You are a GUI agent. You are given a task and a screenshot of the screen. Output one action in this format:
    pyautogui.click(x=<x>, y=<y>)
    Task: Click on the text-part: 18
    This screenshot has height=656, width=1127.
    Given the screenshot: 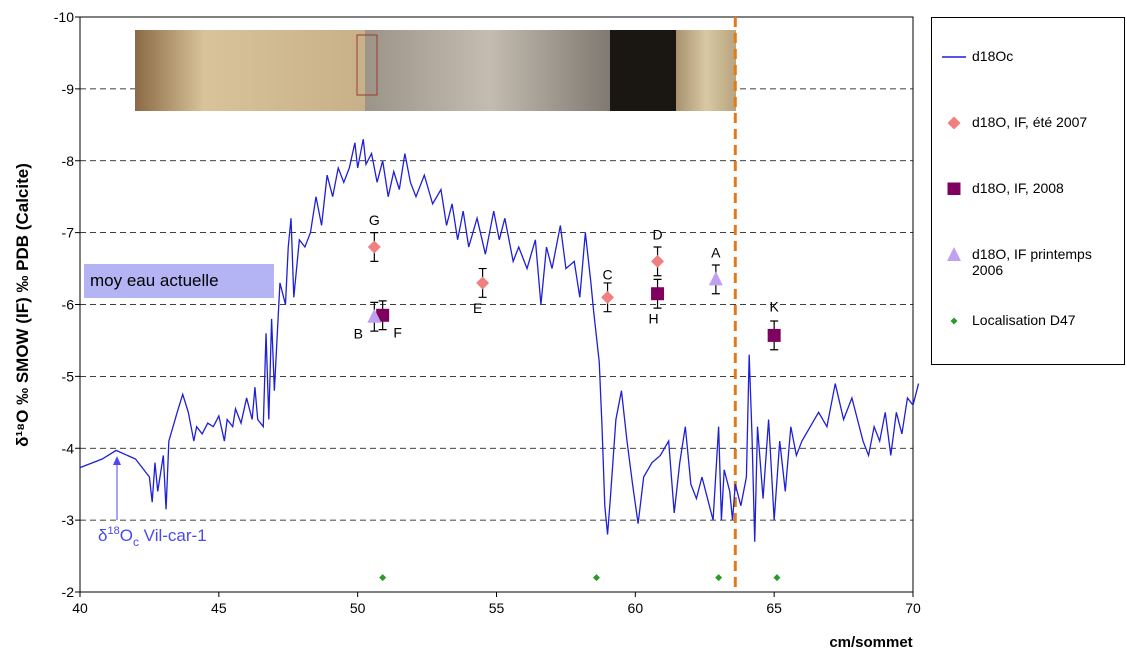 What is the action you would take?
    pyautogui.click(x=113, y=531)
    